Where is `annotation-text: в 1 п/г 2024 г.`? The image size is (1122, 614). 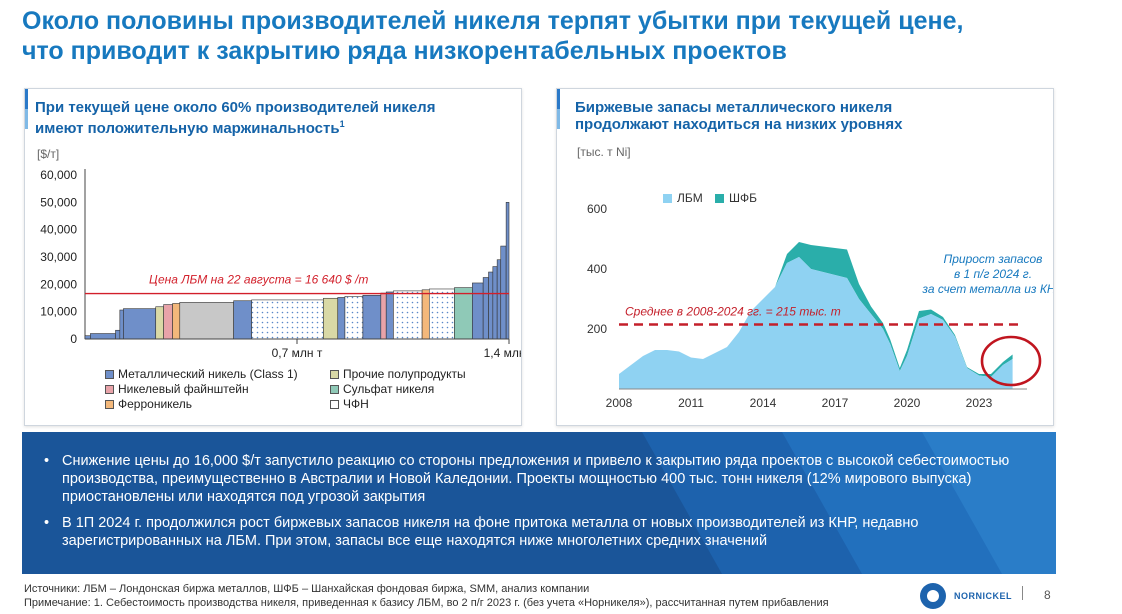
annotation-text: в 1 п/г 2024 г. is located at coordinates (993, 274).